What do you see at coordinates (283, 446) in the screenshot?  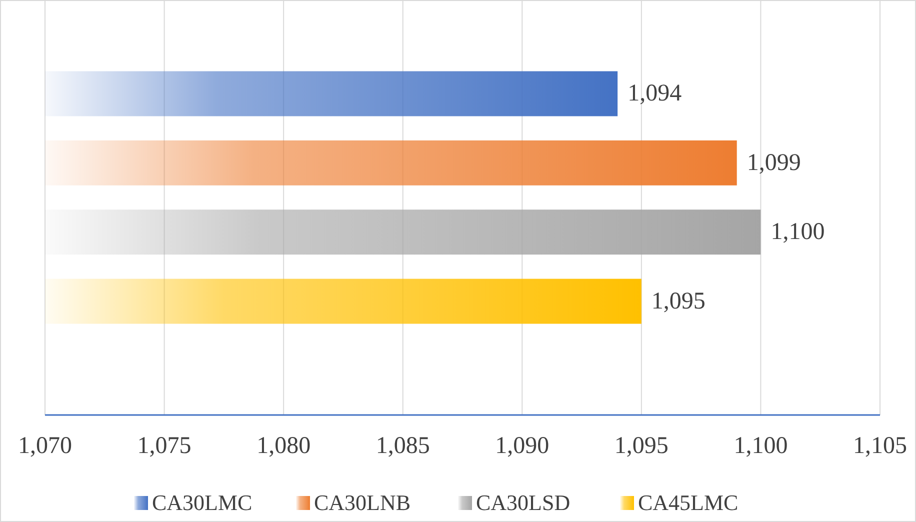 I see `x-tick-label: 1,080` at bounding box center [283, 446].